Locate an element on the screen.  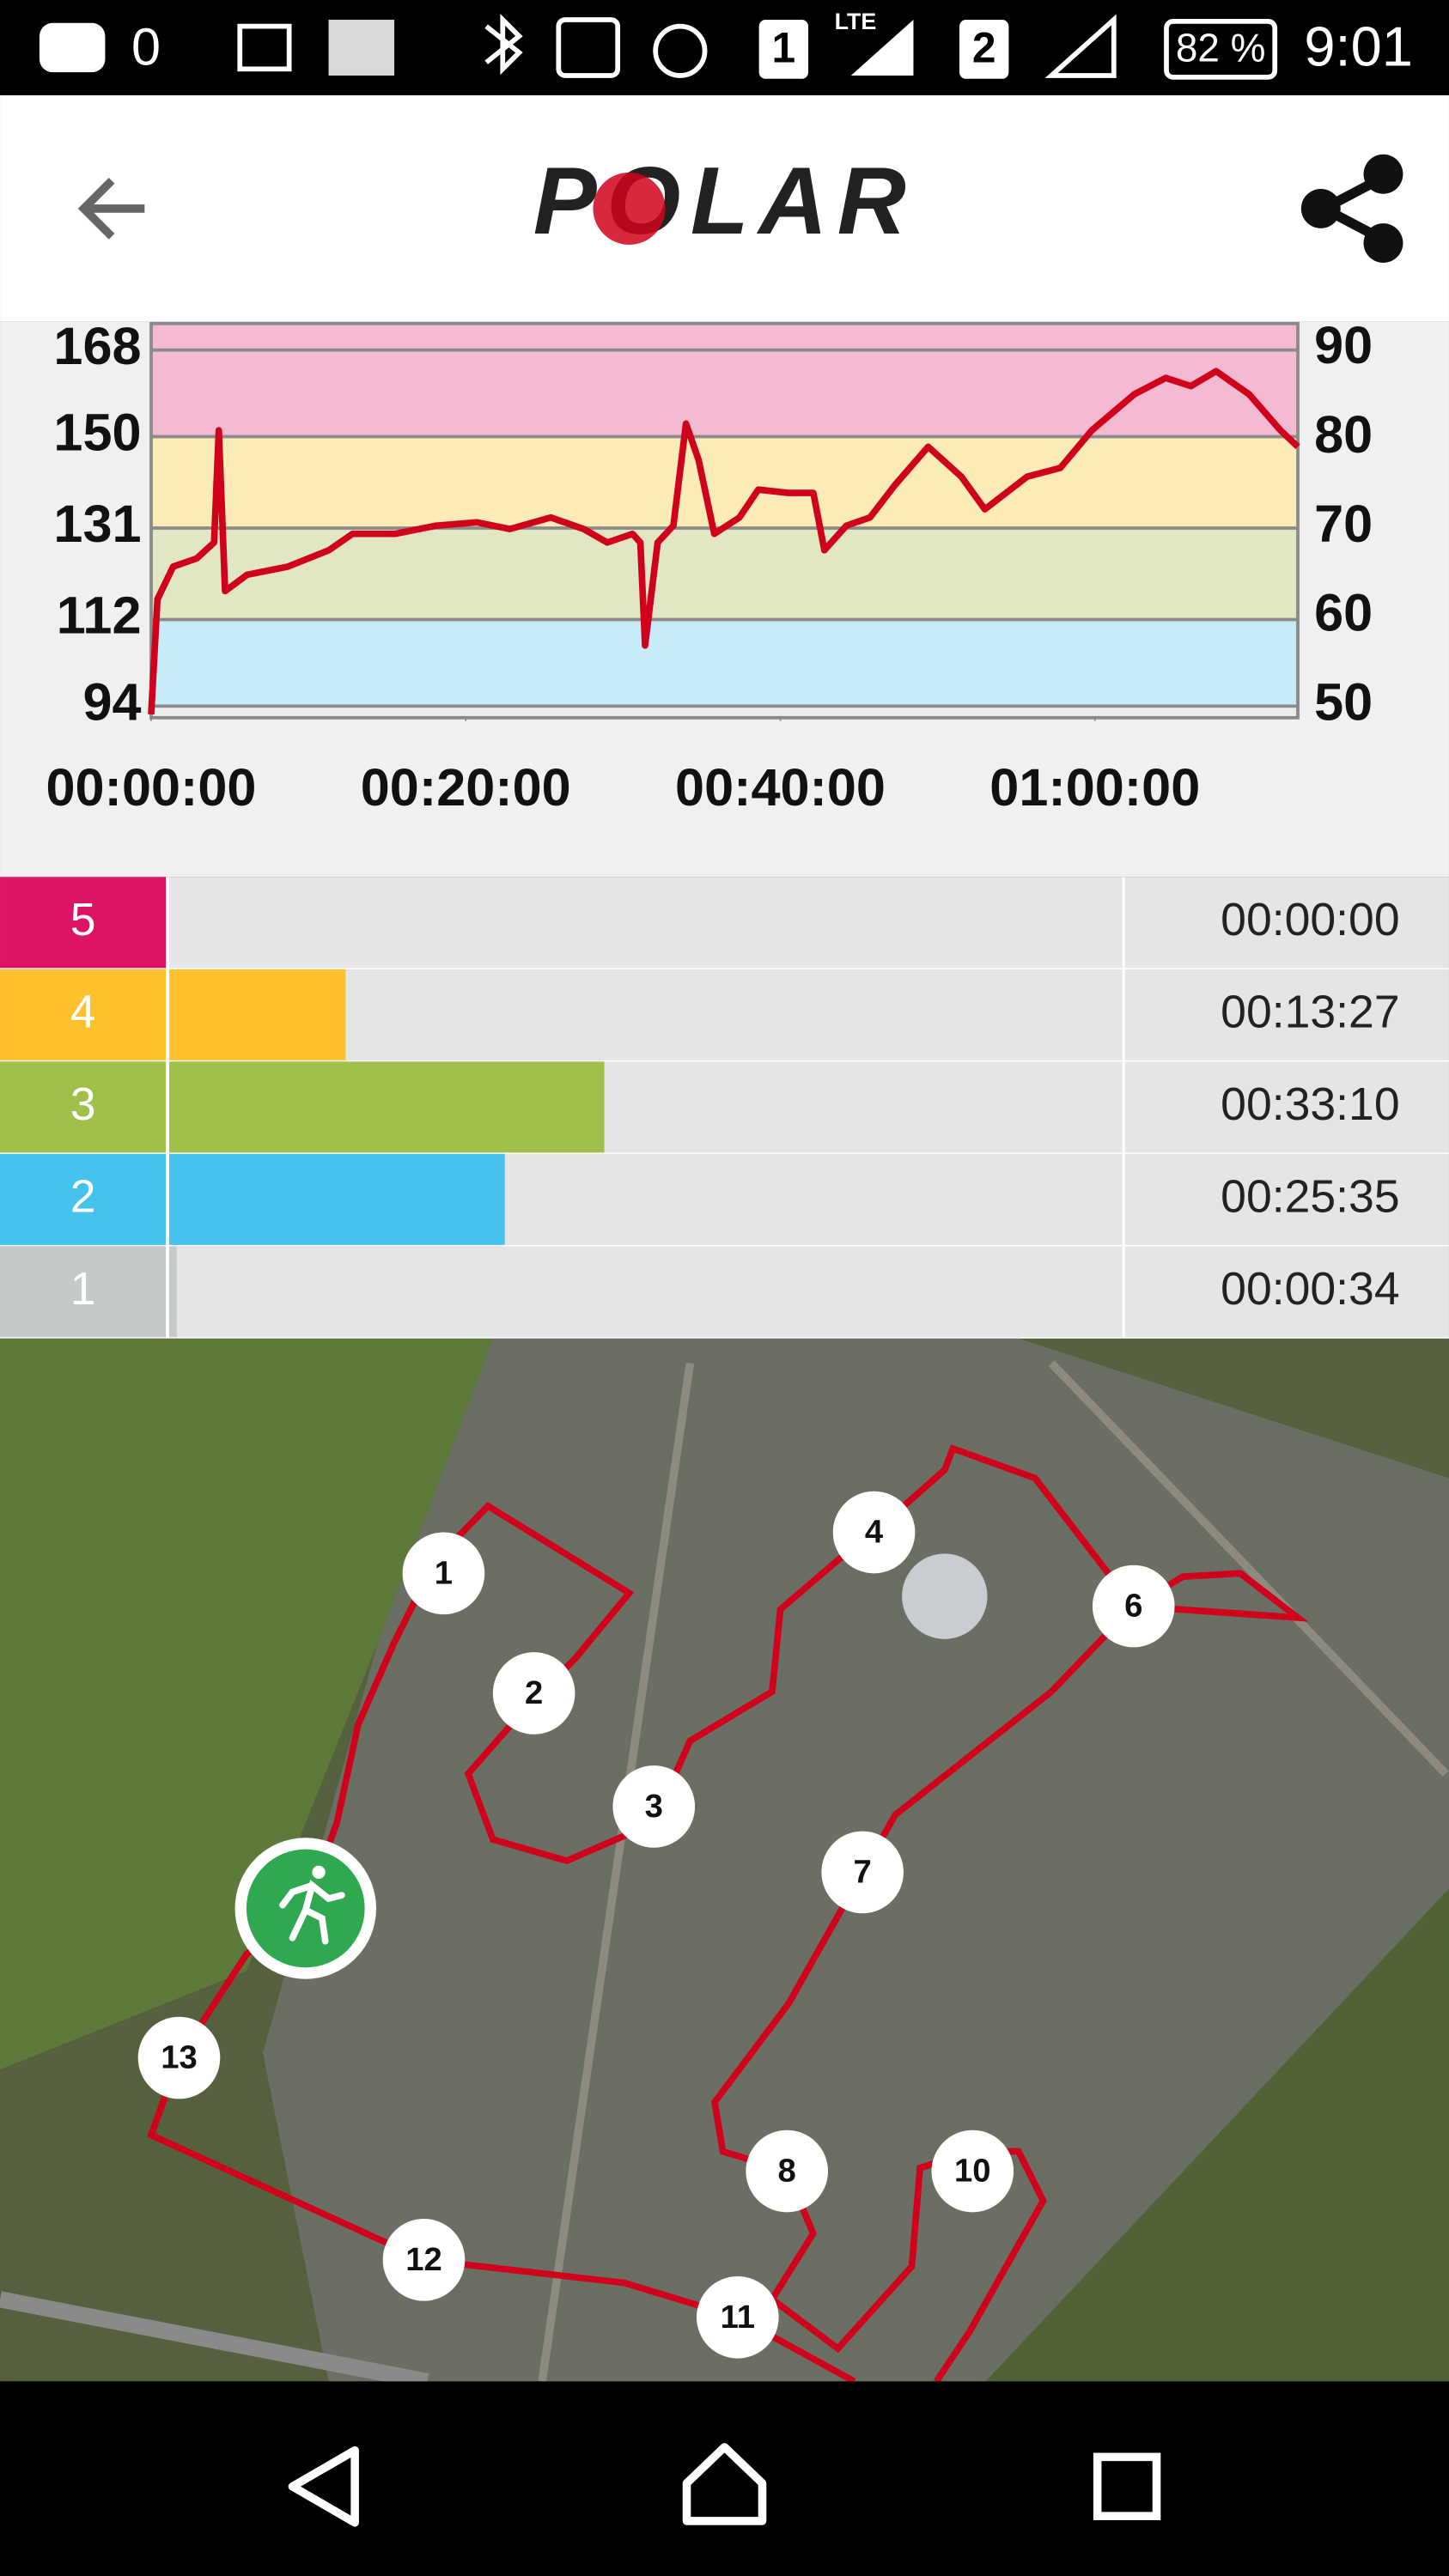
image-icon is located at coordinates (264, 48).